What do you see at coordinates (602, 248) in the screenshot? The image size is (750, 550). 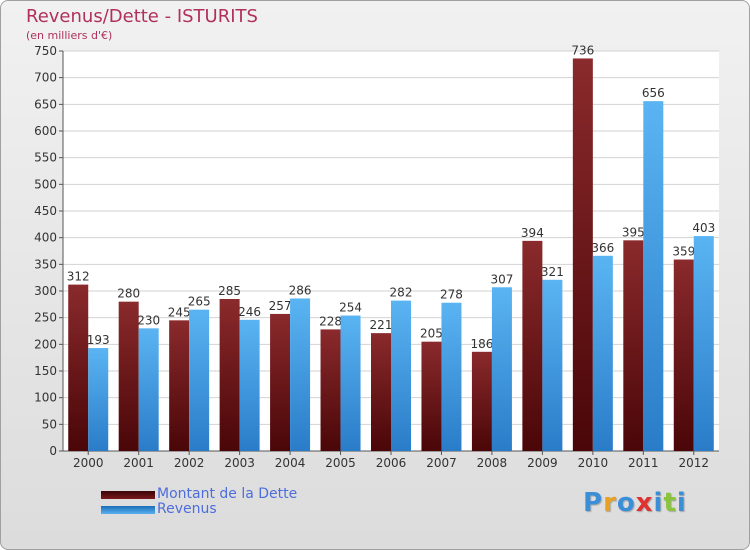 I see `data-label-revenus: 366` at bounding box center [602, 248].